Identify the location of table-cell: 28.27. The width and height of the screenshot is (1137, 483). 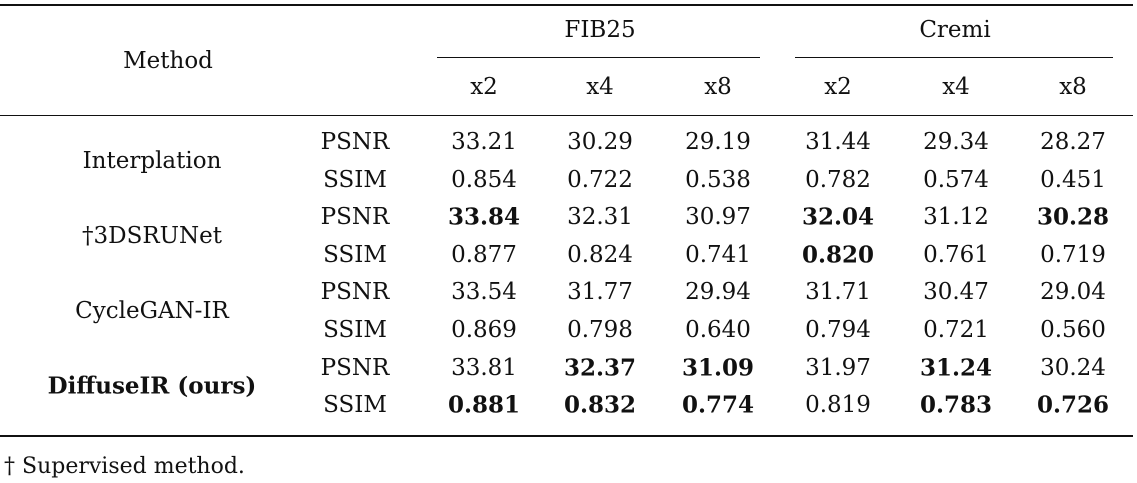
(1073, 142).